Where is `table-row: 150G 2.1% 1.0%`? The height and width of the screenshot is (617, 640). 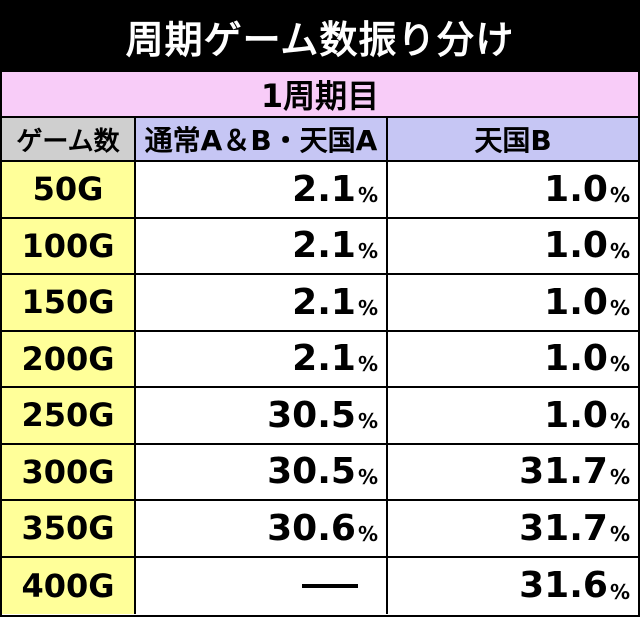 table-row: 150G 2.1% 1.0% is located at coordinates (320, 303).